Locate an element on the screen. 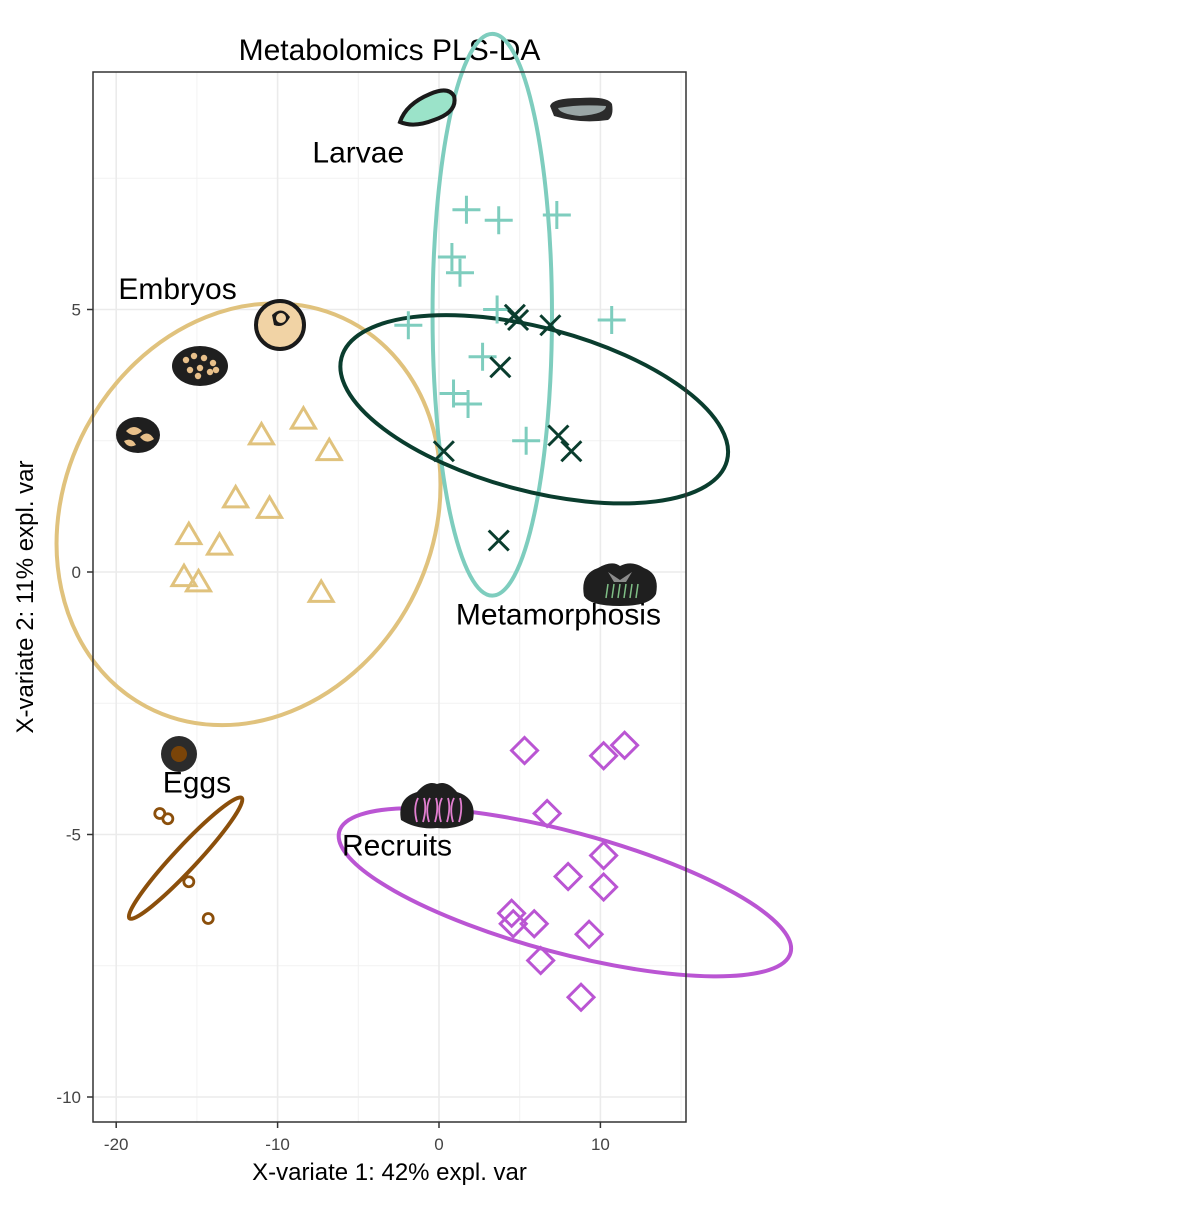 This screenshot has width=1200, height=1205. metamorphosis-icon is located at coordinates (620, 584).